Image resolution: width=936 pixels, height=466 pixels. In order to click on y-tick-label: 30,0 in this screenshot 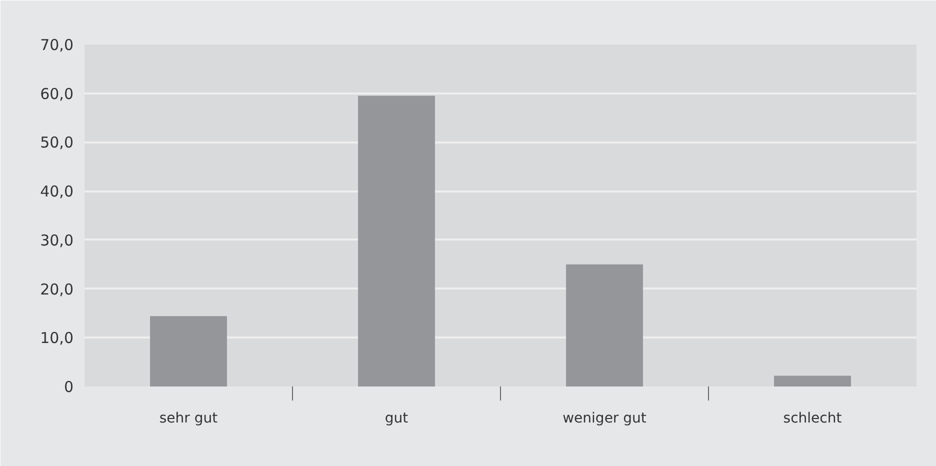, I will do `click(57, 240)`.